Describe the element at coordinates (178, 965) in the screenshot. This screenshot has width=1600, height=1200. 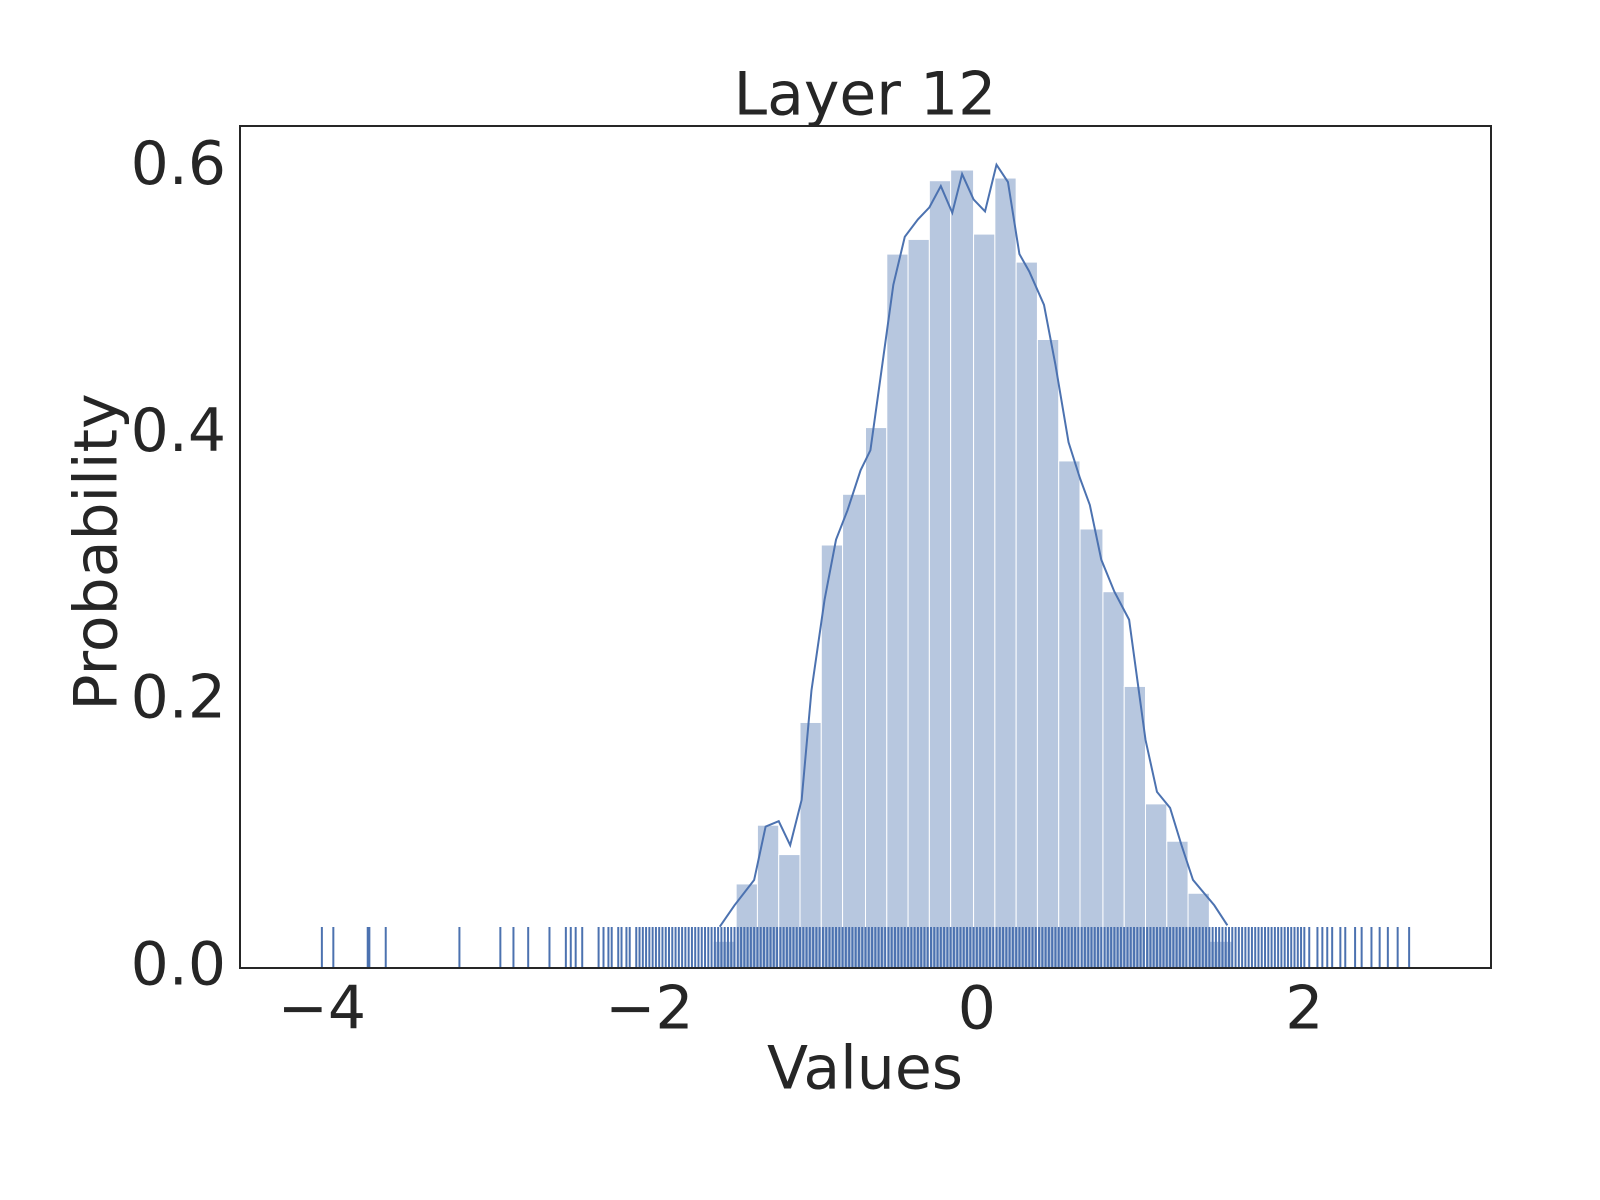
I see `y-tick-label: 0.0` at that location.